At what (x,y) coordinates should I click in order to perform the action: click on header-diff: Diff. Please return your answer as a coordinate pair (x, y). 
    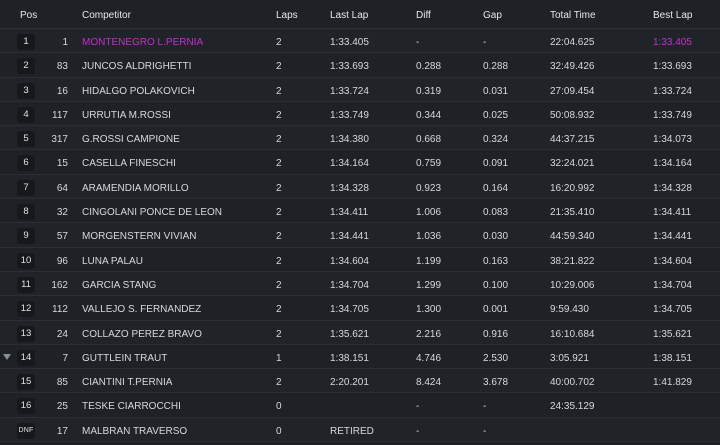
    Looking at the image, I should click on (423, 15).